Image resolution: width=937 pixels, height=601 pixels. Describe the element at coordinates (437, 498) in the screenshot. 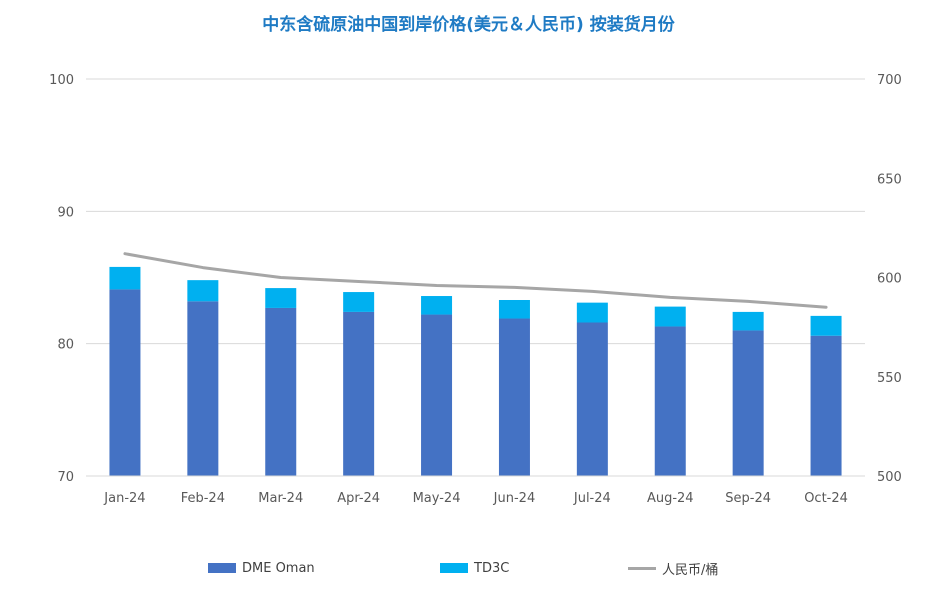

I see `x-tick-label: May-24` at that location.